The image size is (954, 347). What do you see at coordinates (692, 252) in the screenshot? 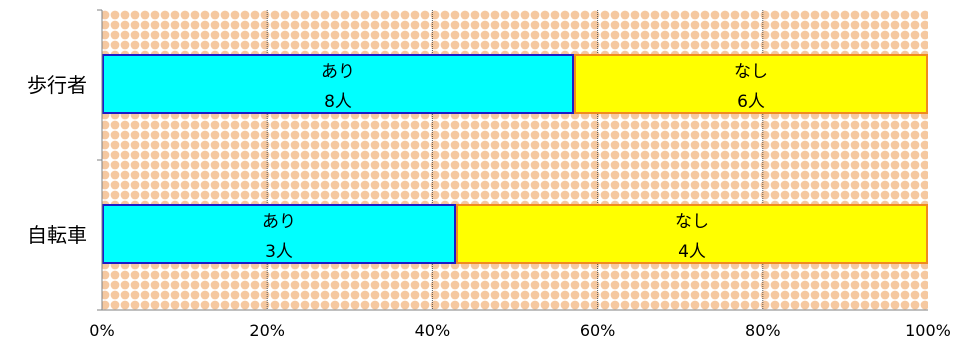
I see `segment-count-label: 4人` at bounding box center [692, 252].